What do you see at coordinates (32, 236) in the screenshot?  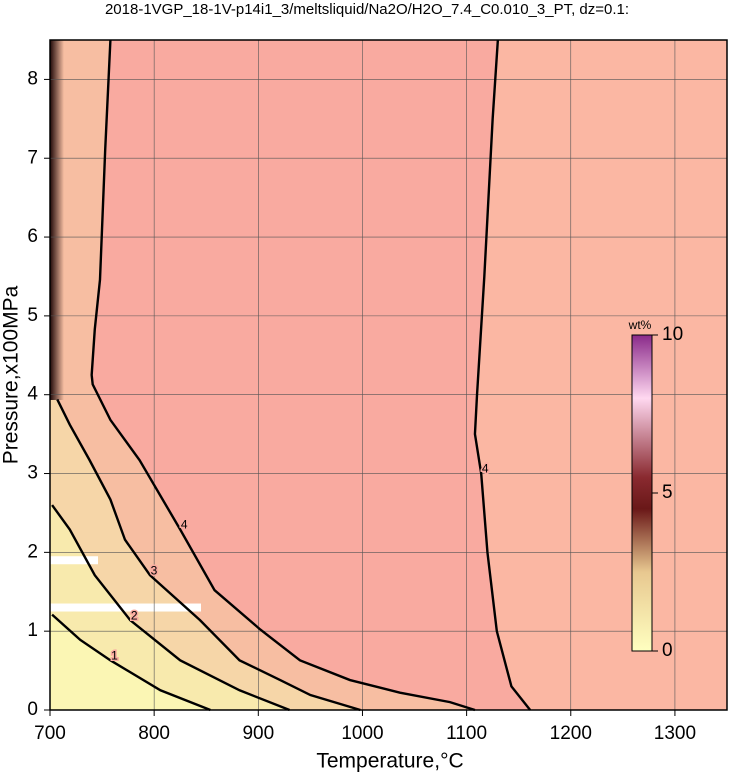 I see `y-tick-label: 6` at bounding box center [32, 236].